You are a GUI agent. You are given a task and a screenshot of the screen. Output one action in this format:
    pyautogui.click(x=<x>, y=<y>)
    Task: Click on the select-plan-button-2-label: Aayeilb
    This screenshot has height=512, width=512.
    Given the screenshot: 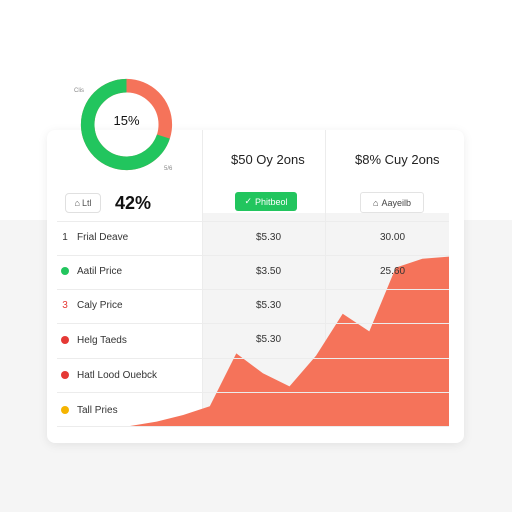 What is the action you would take?
    pyautogui.click(x=396, y=202)
    